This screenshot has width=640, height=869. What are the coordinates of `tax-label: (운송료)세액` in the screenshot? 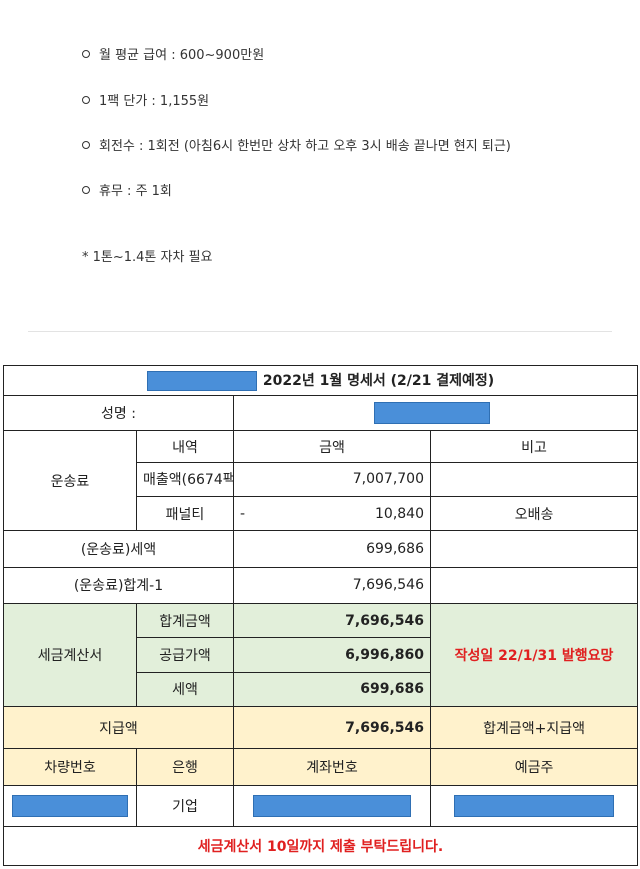 It's located at (118, 549).